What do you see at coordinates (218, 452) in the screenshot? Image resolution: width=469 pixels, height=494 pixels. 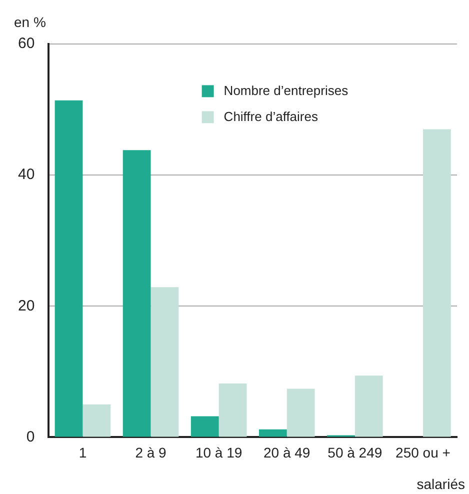 I see `x-tick-label: 10 à 19` at bounding box center [218, 452].